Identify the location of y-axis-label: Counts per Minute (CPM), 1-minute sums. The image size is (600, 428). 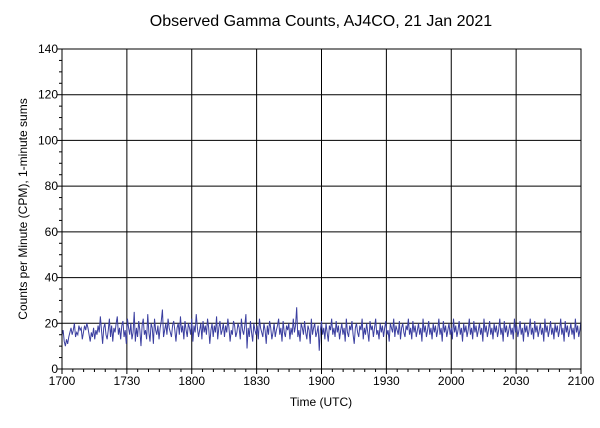
(23, 208).